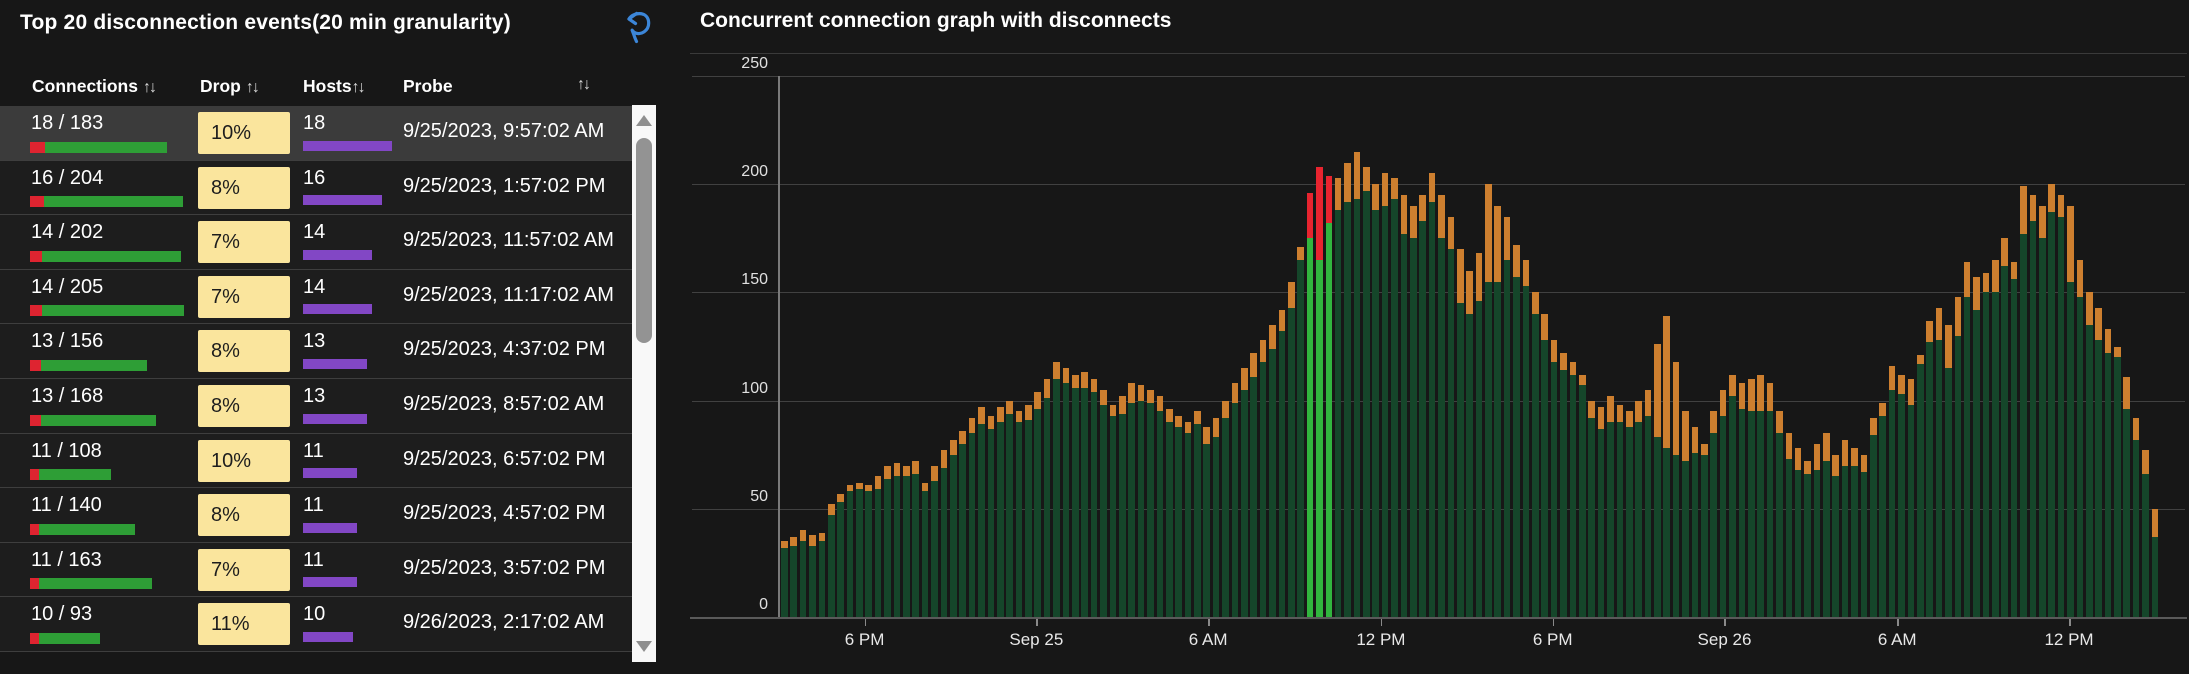  What do you see at coordinates (644, 240) in the screenshot?
I see `scrollbar-thumb` at bounding box center [644, 240].